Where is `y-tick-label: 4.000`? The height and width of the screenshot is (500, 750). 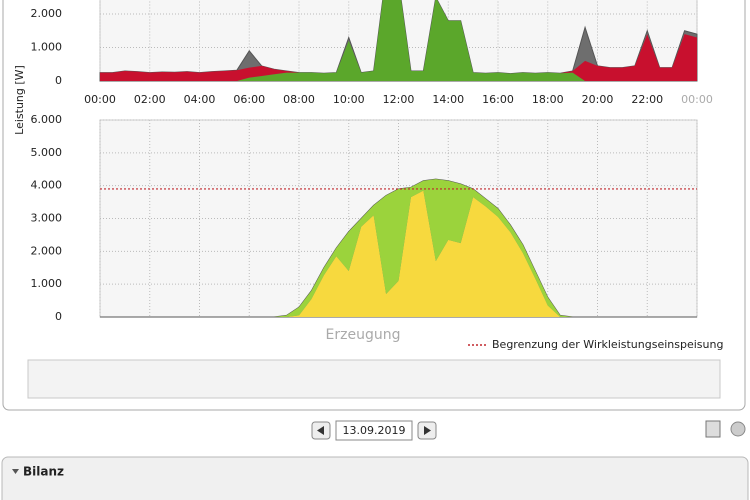 y-tick-label: 4.000 is located at coordinates (47, 185).